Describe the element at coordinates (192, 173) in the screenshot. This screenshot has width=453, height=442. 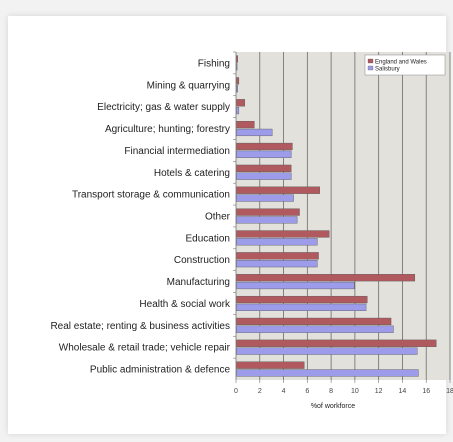
I see `category-label-hotels-catering: Hotels & catering` at that location.